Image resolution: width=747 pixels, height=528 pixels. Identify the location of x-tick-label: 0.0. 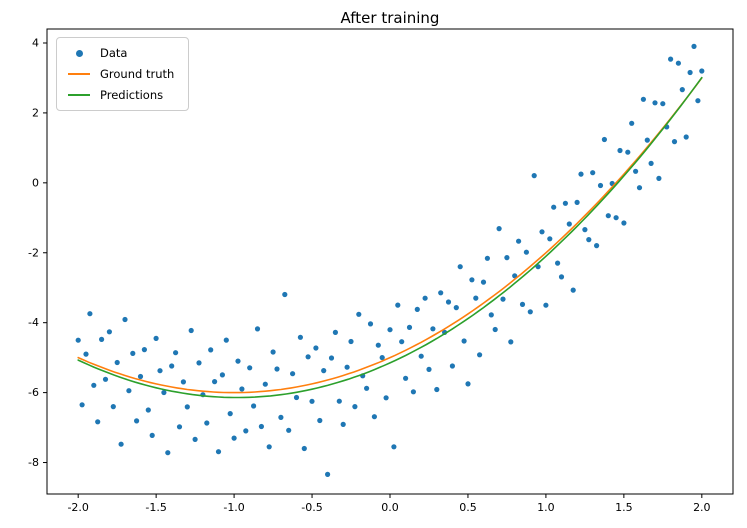
(390, 507).